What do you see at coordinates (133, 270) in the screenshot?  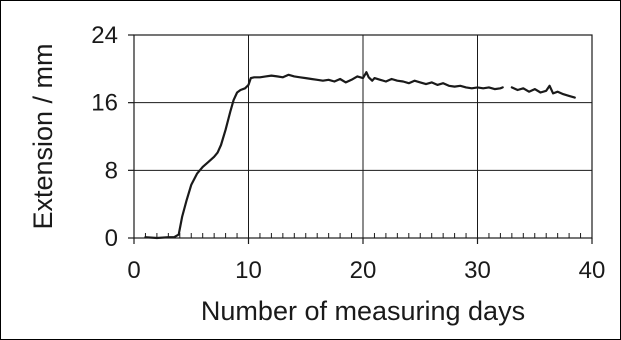 I see `x-tick-label-0: 0` at bounding box center [133, 270].